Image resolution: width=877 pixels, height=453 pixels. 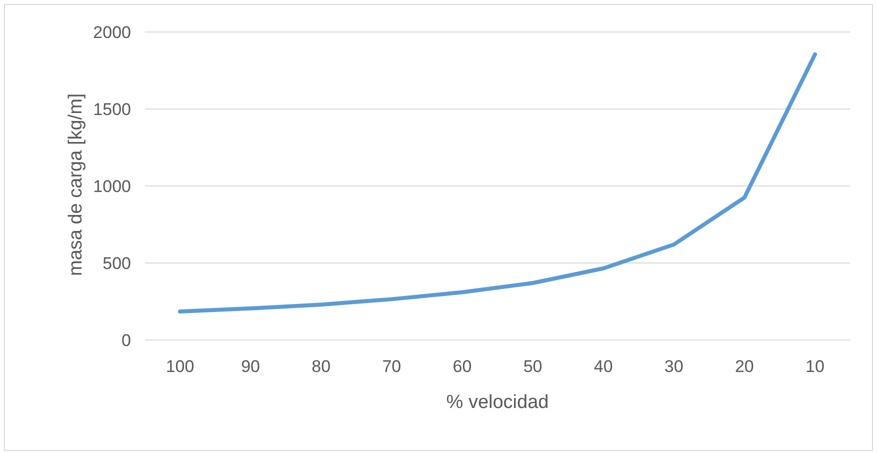 What do you see at coordinates (497, 402) in the screenshot?
I see `x-axis-title: % velocidad` at bounding box center [497, 402].